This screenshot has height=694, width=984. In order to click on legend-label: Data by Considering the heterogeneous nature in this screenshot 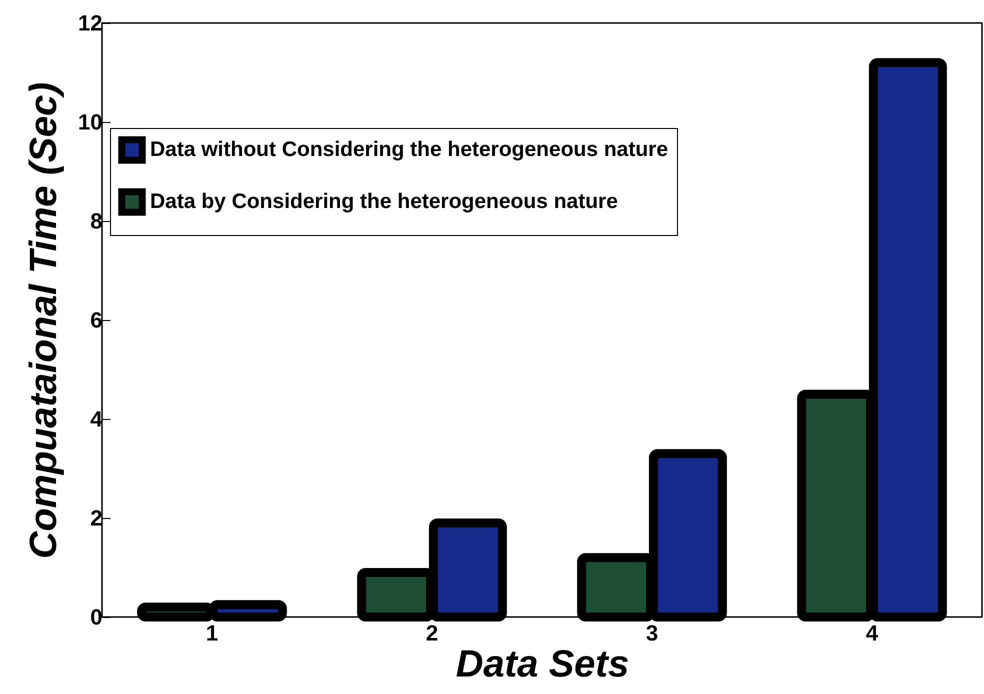, I will do `click(384, 201)`.